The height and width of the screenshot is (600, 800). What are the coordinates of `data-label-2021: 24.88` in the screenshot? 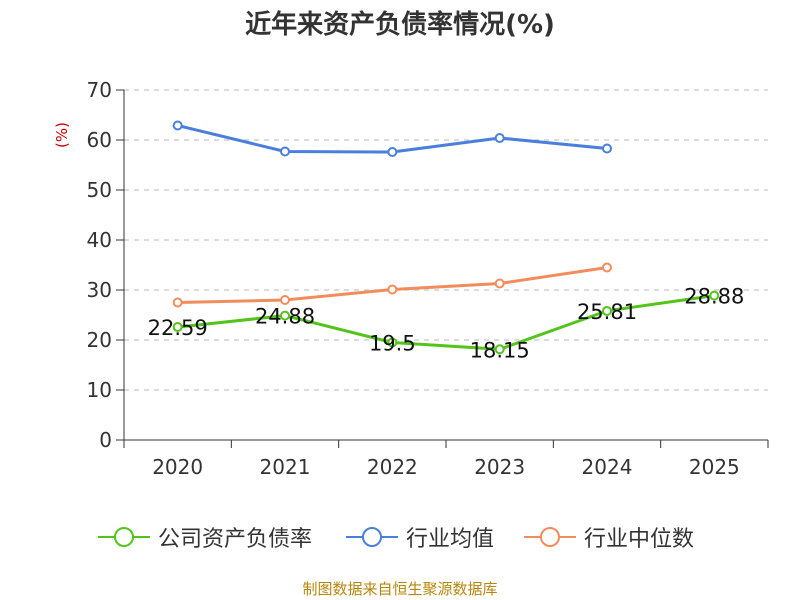 It's located at (285, 317).